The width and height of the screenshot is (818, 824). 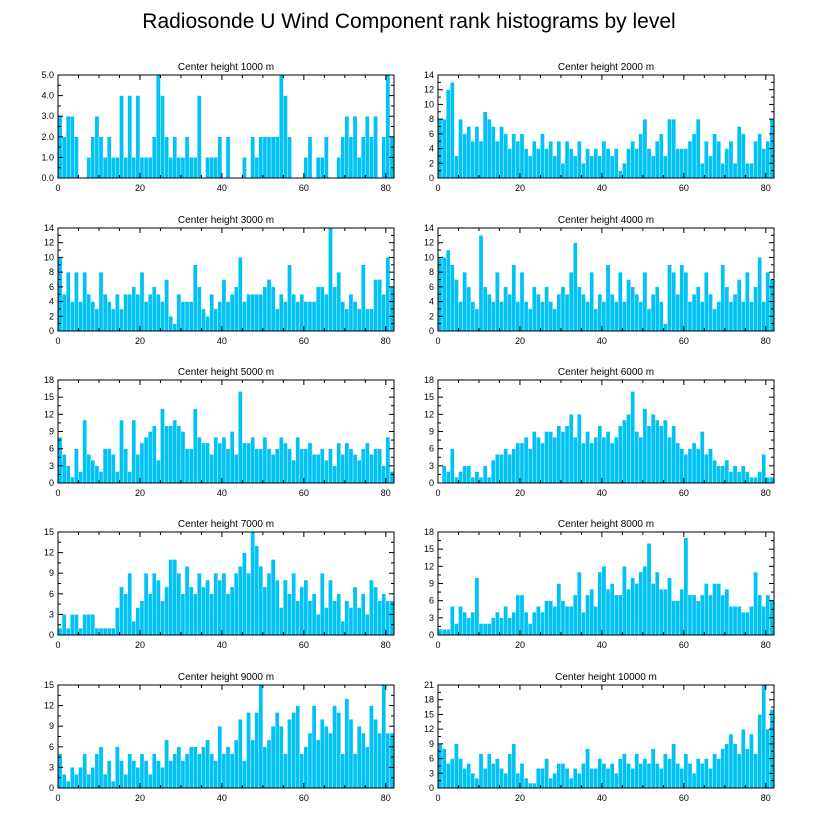 What do you see at coordinates (51, 316) in the screenshot?
I see `y-tick-label: 2` at bounding box center [51, 316].